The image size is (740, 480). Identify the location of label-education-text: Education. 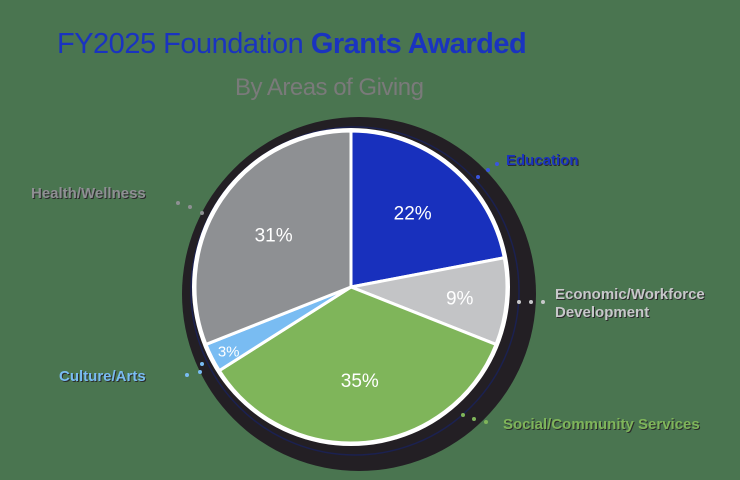
(542, 160).